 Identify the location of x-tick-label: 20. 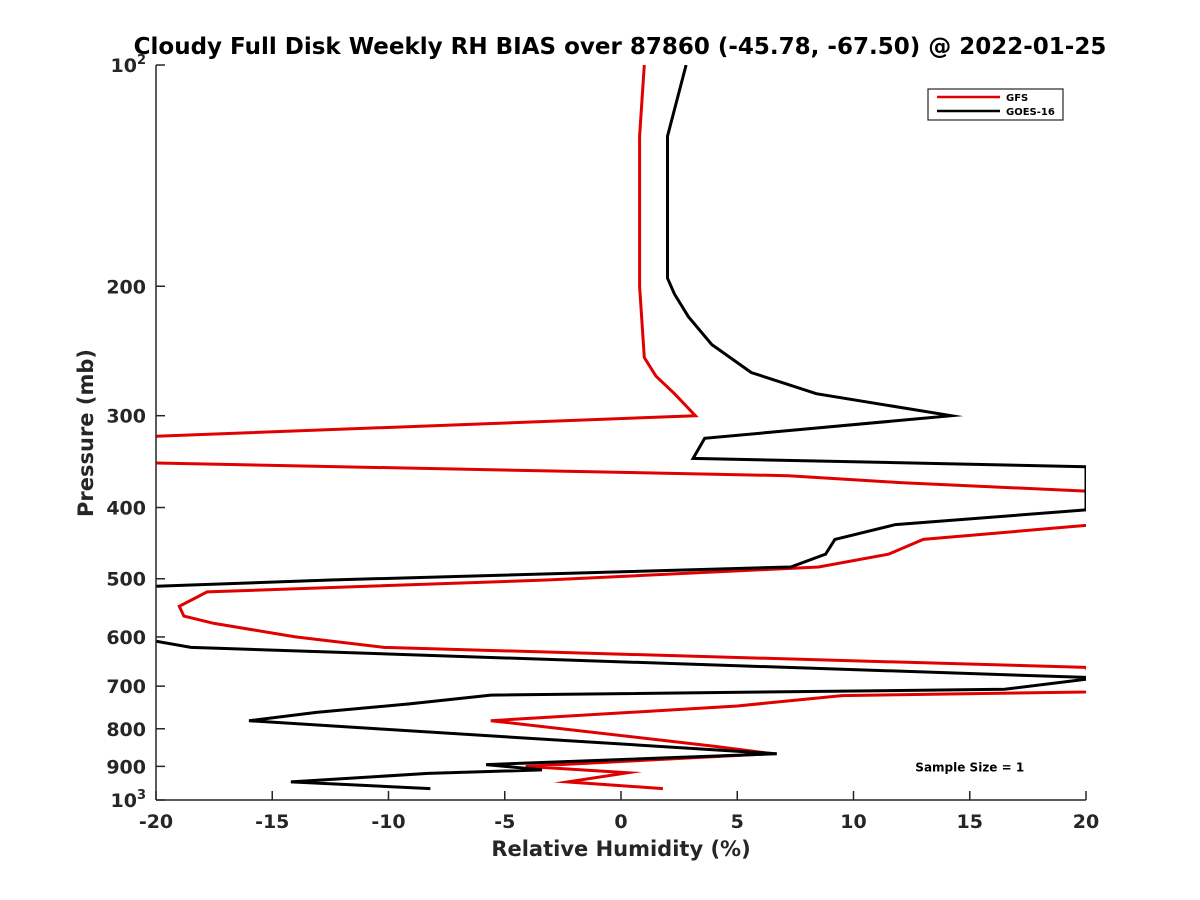
(1086, 822).